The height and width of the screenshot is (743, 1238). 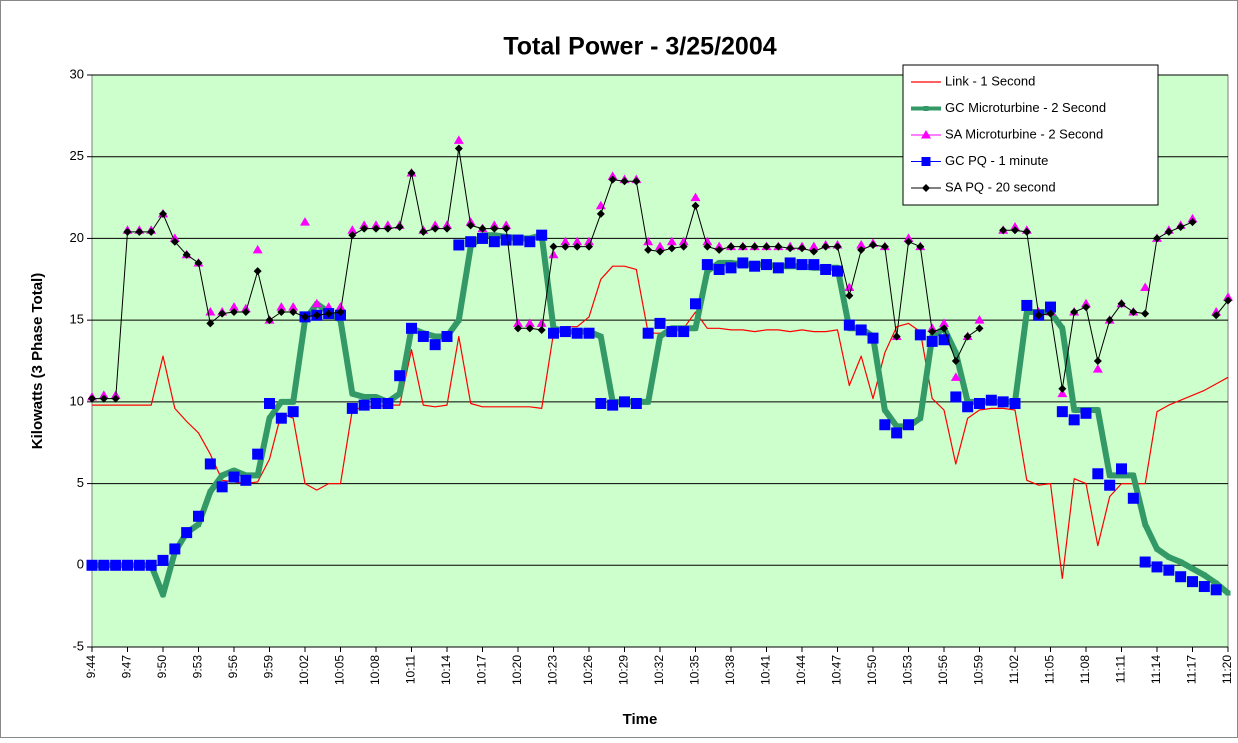 What do you see at coordinates (37, 361) in the screenshot?
I see `y-axis-label: Kilowatts (3 Phase Total)` at bounding box center [37, 361].